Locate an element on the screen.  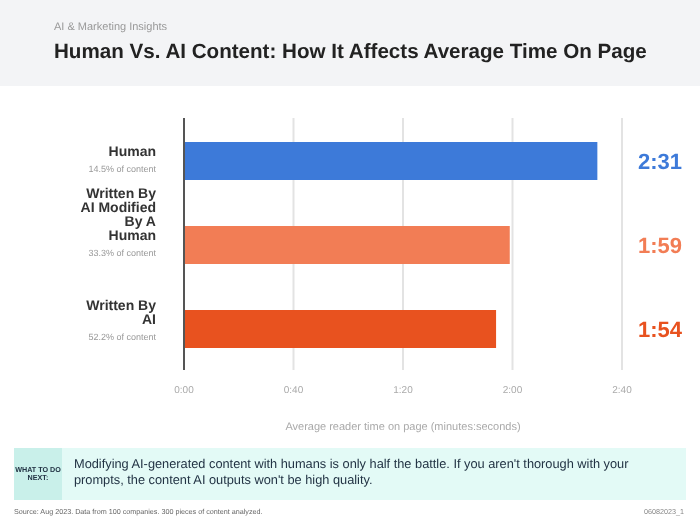
data-label: 1:59 is located at coordinates (660, 247).